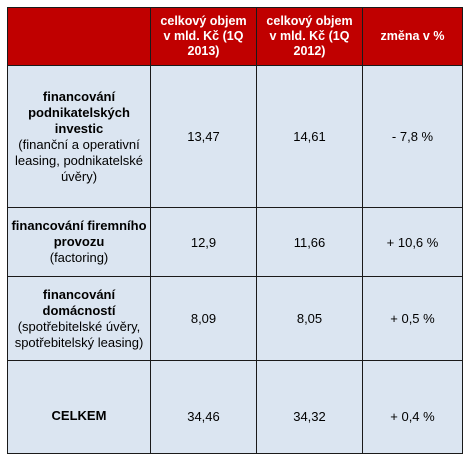 The image size is (470, 464). I want to click on total-label-cell: CELKEM, so click(79, 407).